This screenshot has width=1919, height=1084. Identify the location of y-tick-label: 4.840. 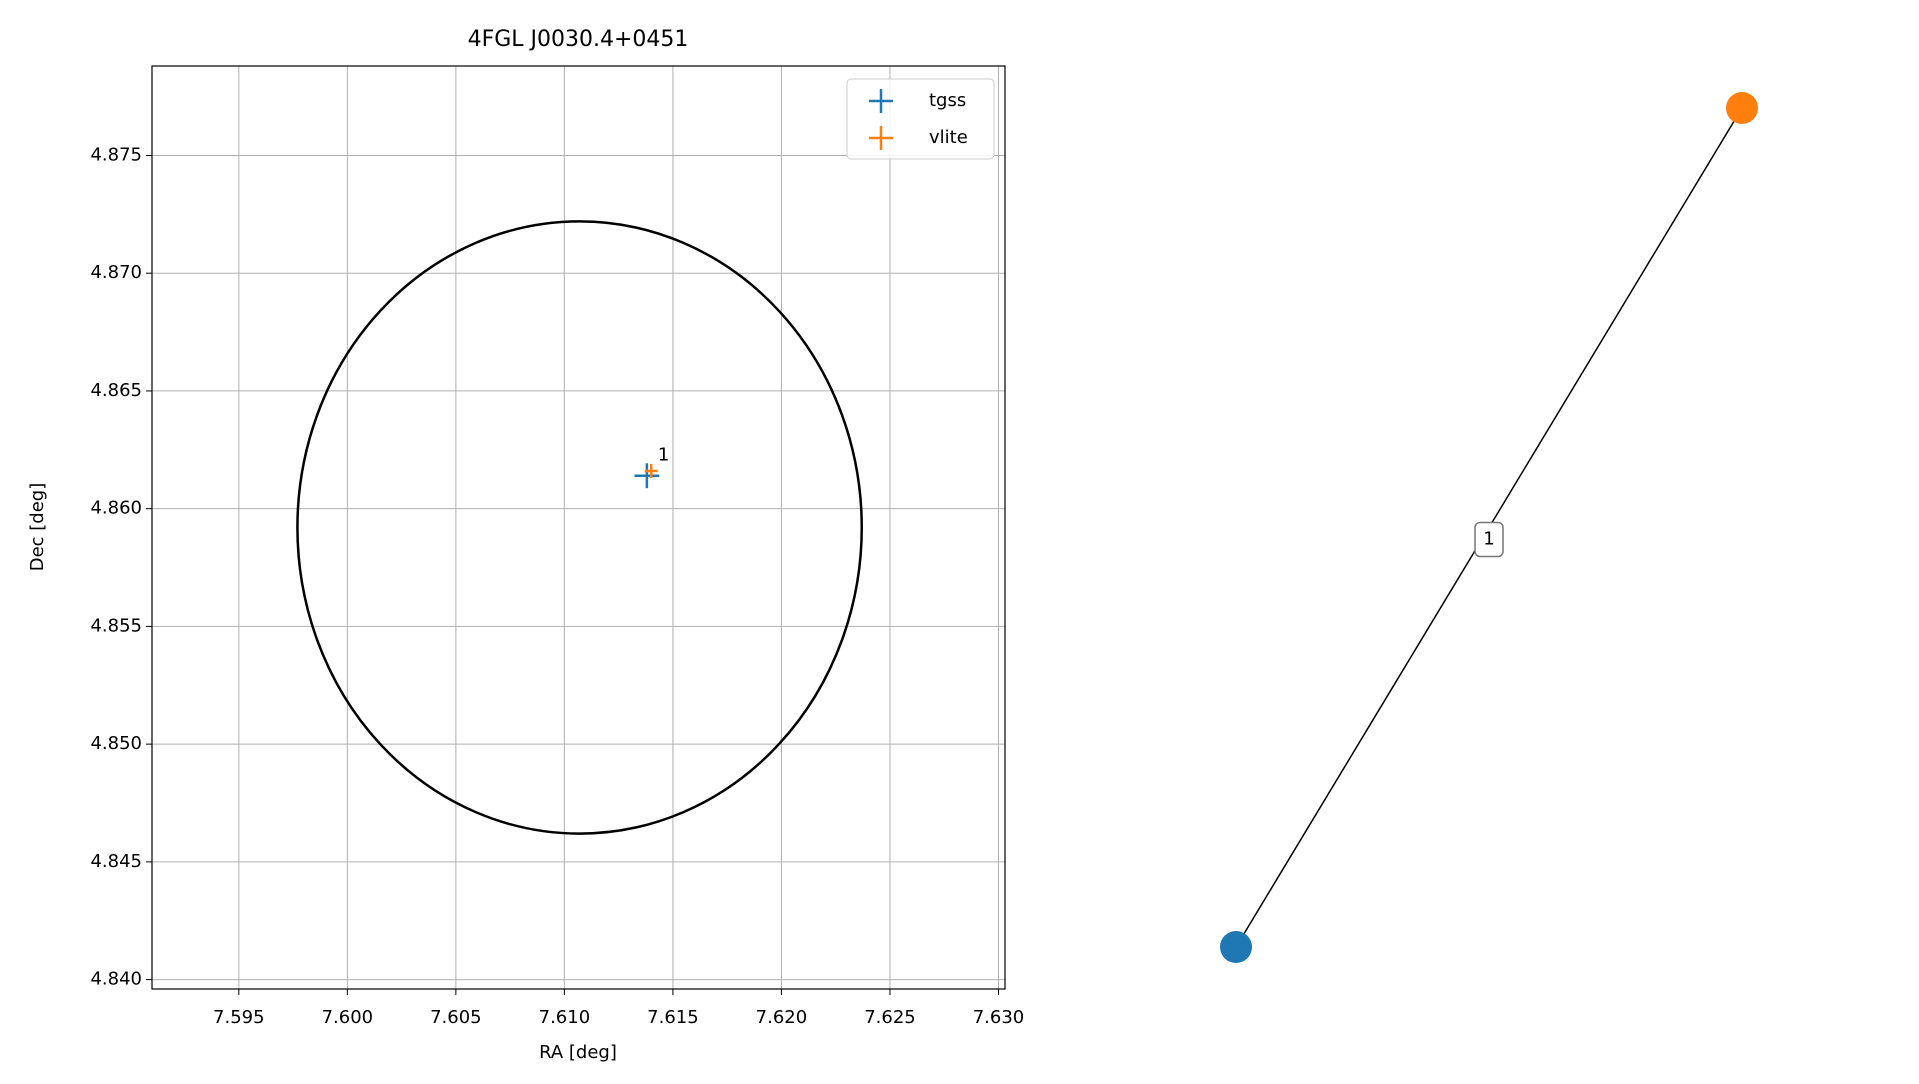
(116, 979).